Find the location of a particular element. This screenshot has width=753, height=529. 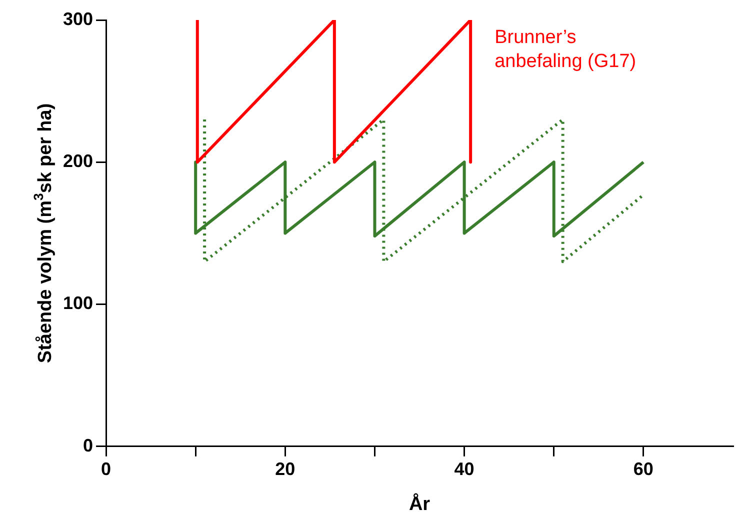

y-tick-label: 0 is located at coordinates (88, 445).